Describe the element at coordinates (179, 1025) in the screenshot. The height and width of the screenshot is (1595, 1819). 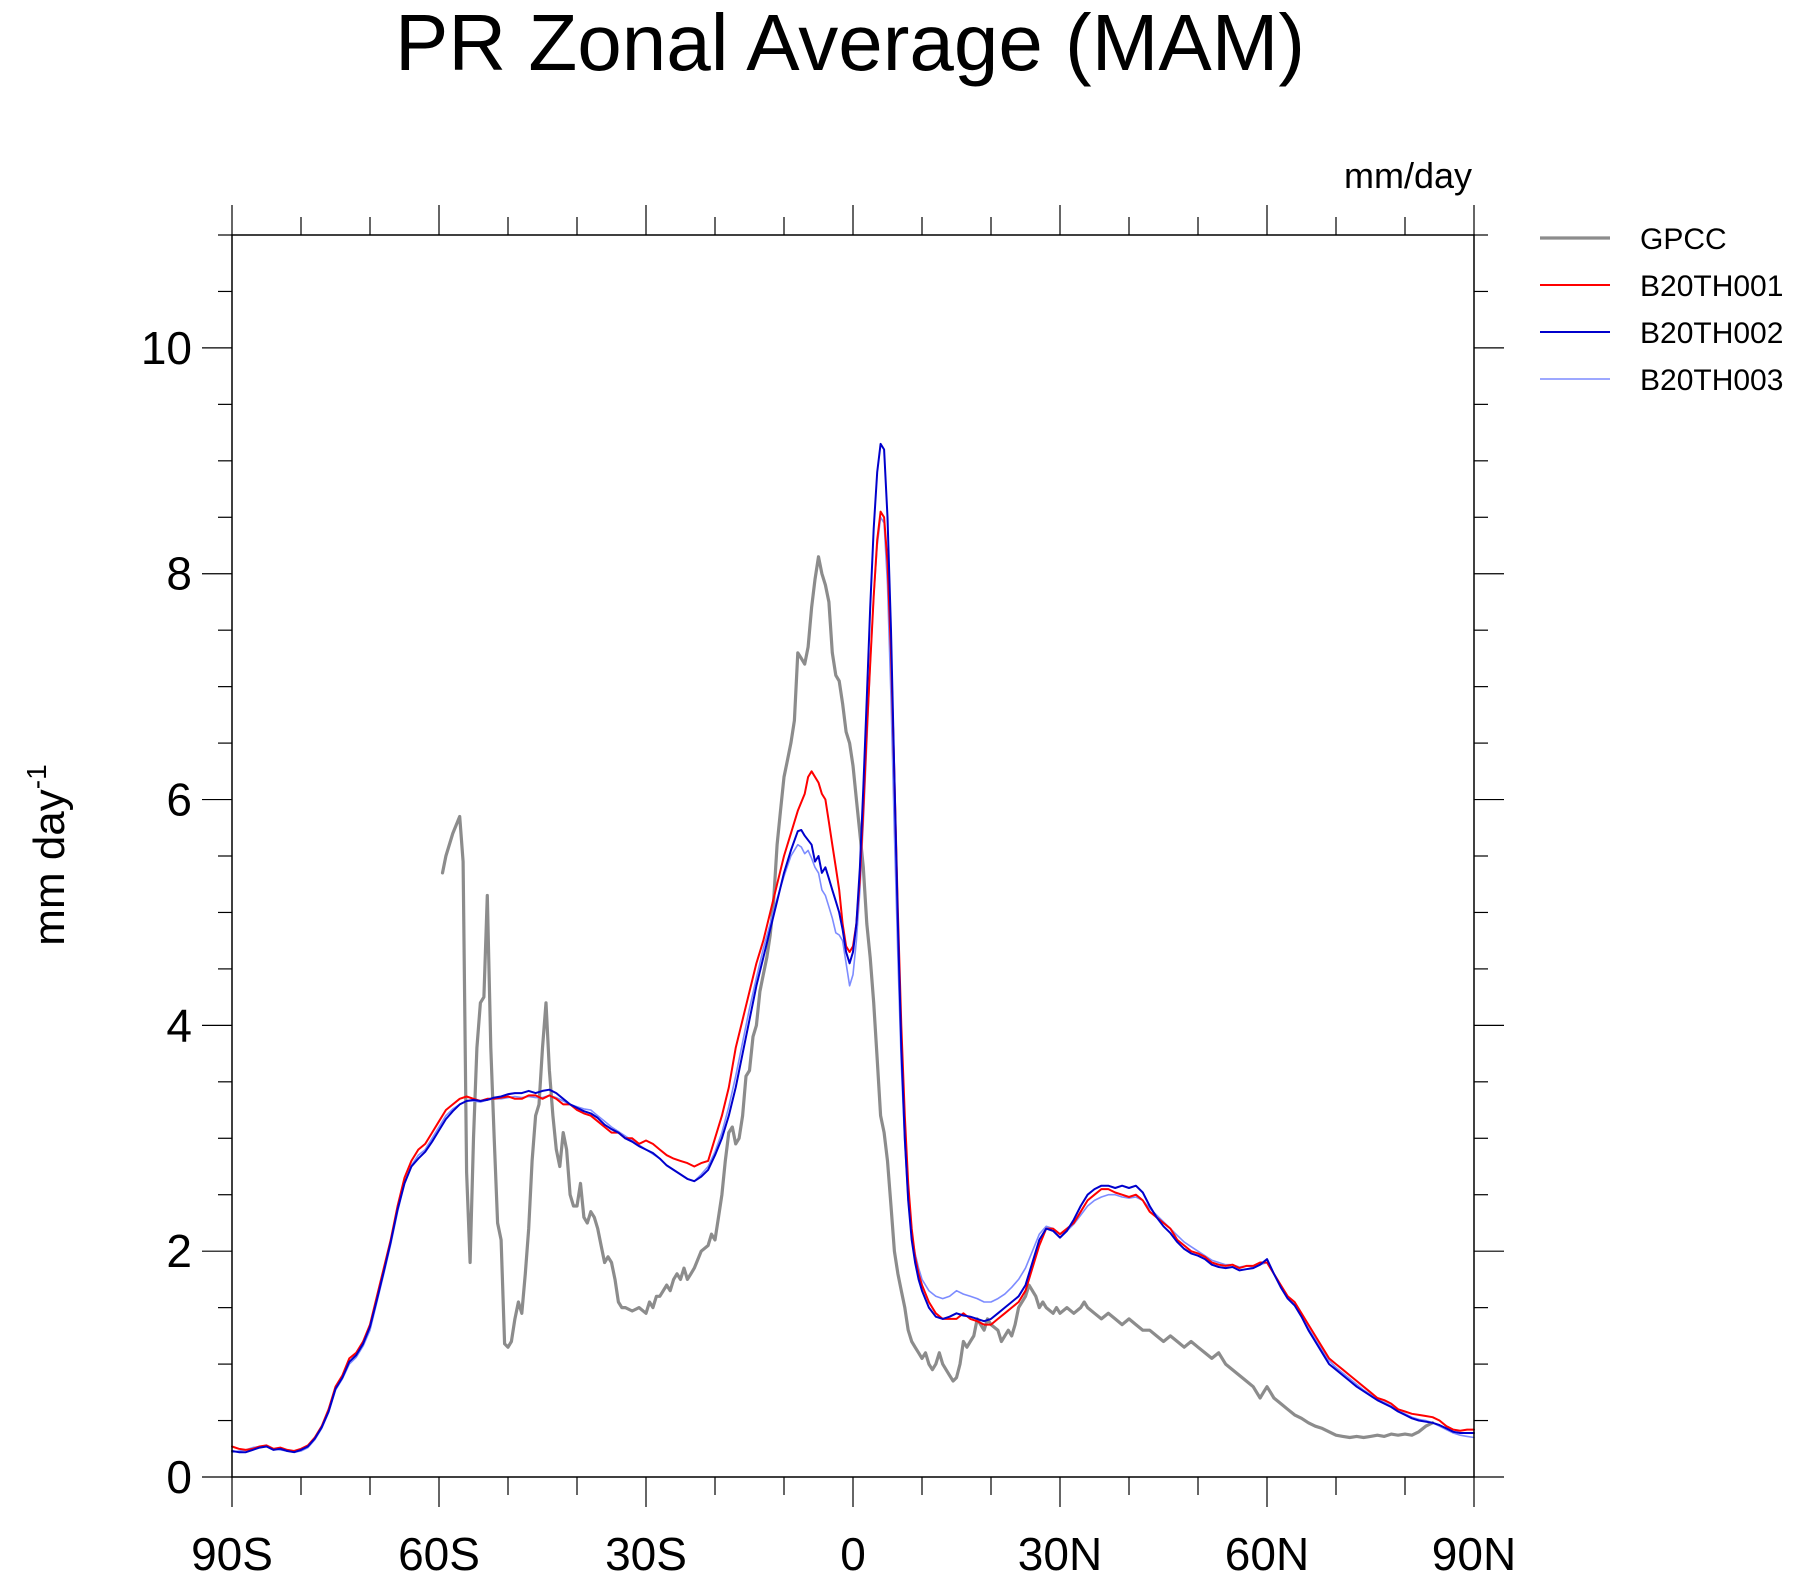
I see `y-tick-label: 4` at that location.